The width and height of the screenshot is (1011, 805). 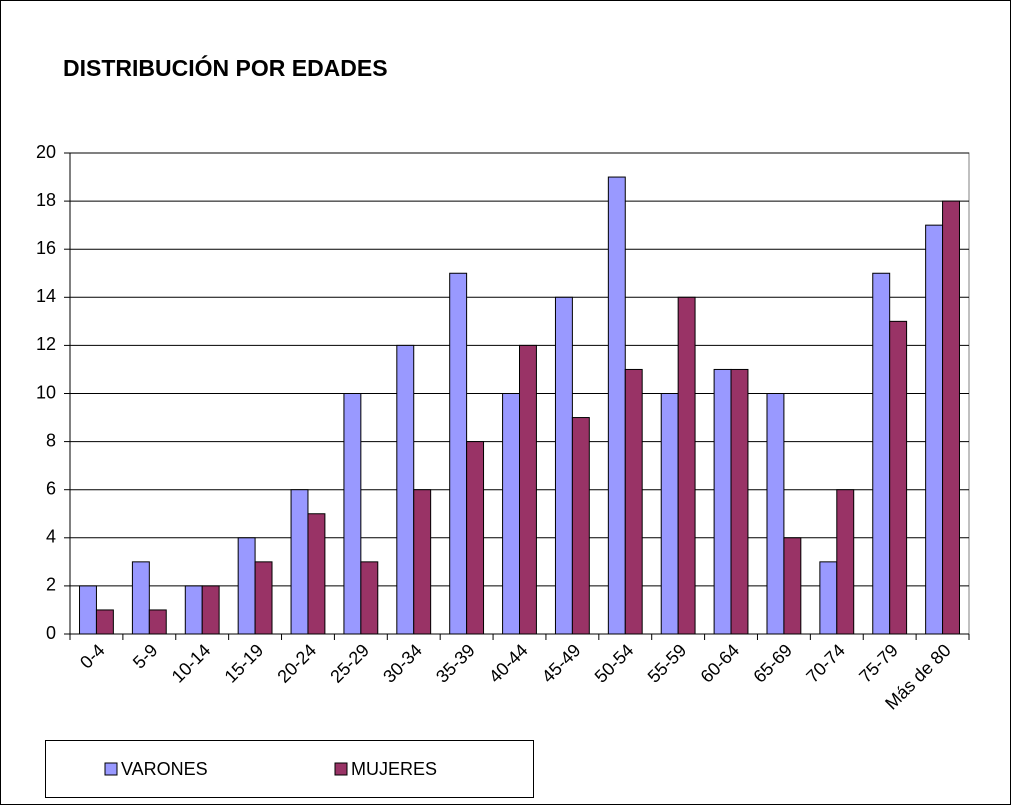 What do you see at coordinates (46, 344) in the screenshot?
I see `y-tick-label: 12` at bounding box center [46, 344].